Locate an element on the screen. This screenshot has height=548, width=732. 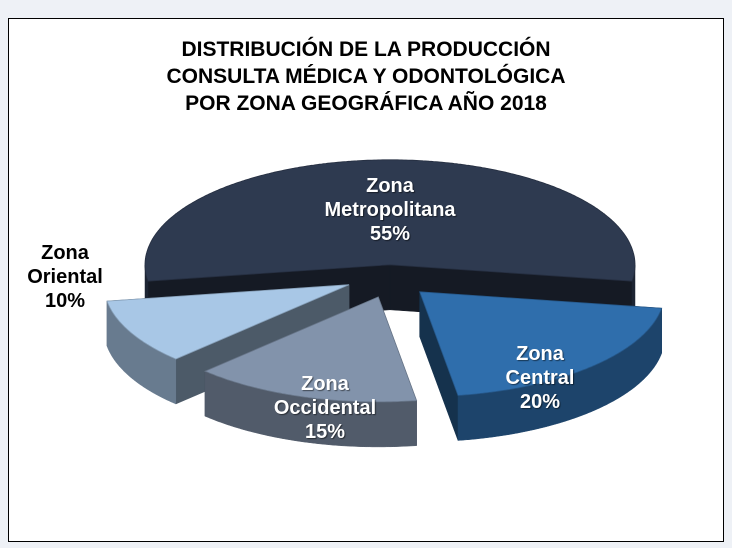
category-label: Zona Metropolitana is located at coordinates (390, 198).